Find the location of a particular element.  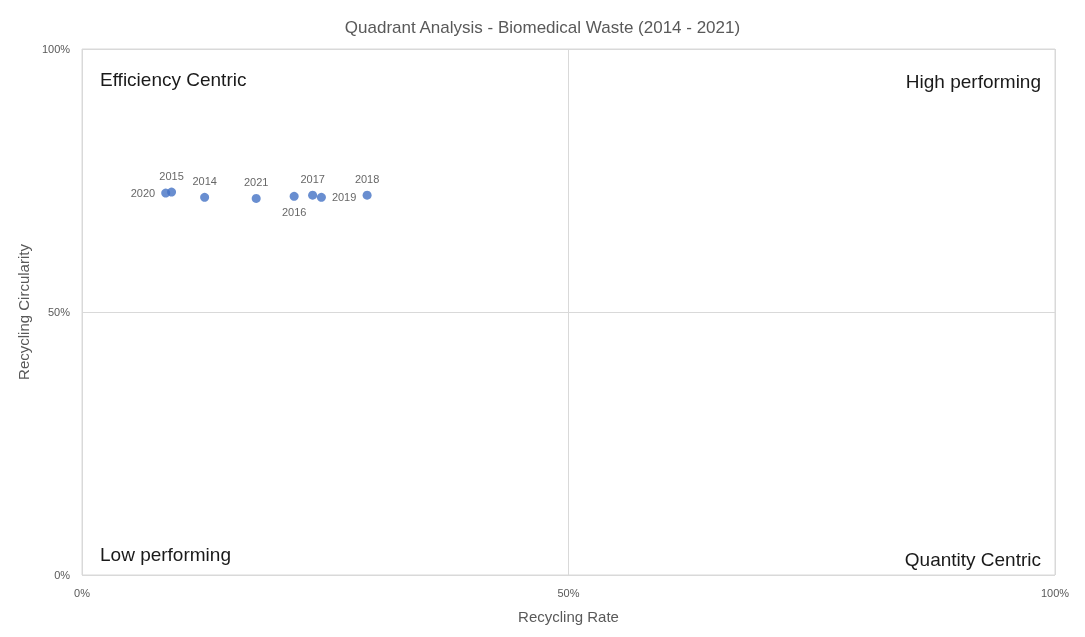

annotation: Efficiency Centric is located at coordinates (173, 79).